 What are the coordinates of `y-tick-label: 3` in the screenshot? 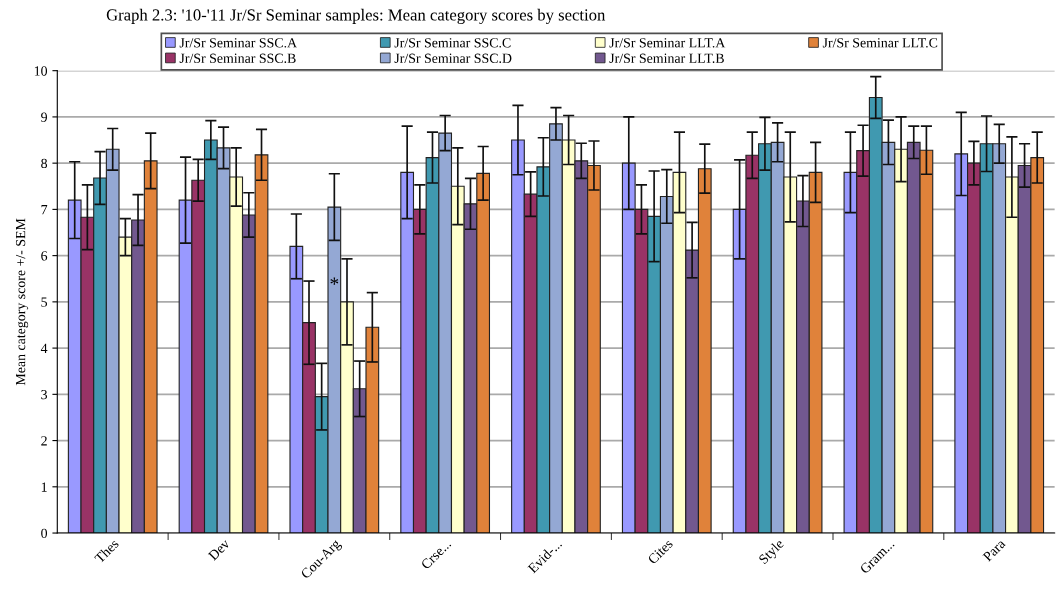 It's located at (44, 394).